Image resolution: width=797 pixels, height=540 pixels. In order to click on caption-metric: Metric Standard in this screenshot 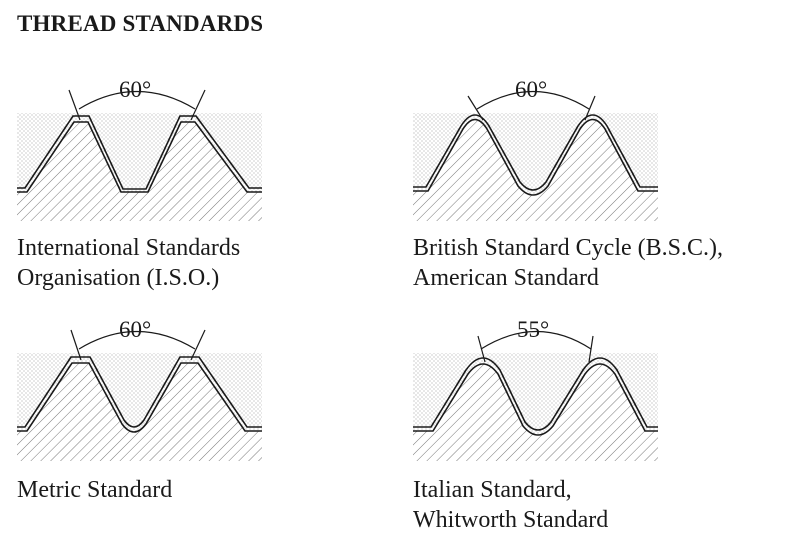, I will do `click(94, 490)`.